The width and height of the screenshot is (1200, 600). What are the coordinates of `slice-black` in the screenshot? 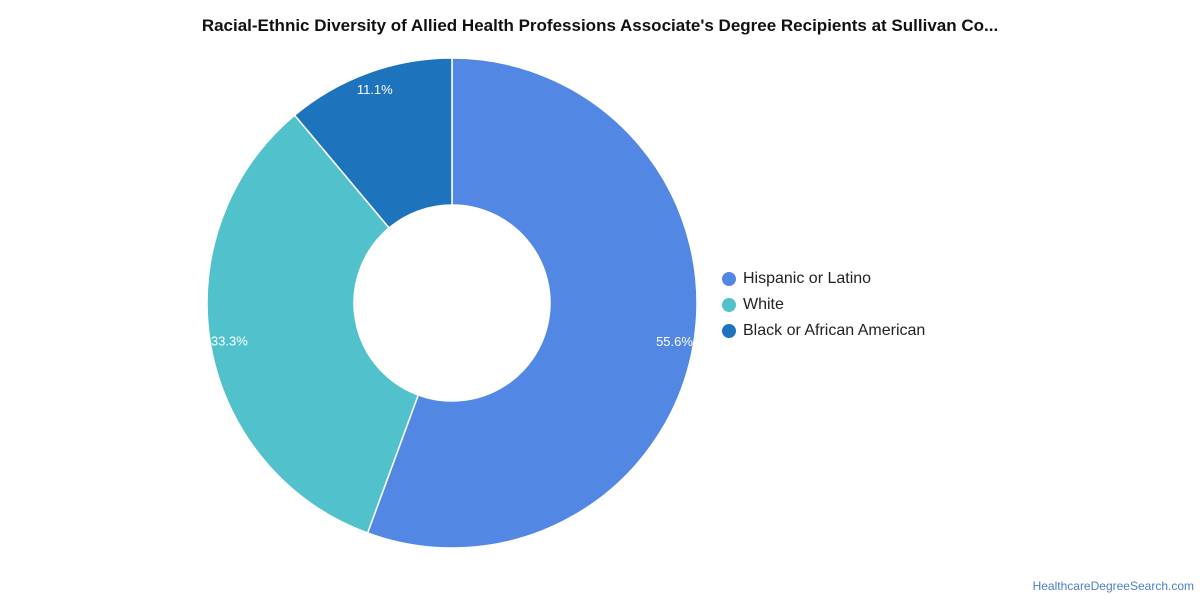 It's located at (373, 143).